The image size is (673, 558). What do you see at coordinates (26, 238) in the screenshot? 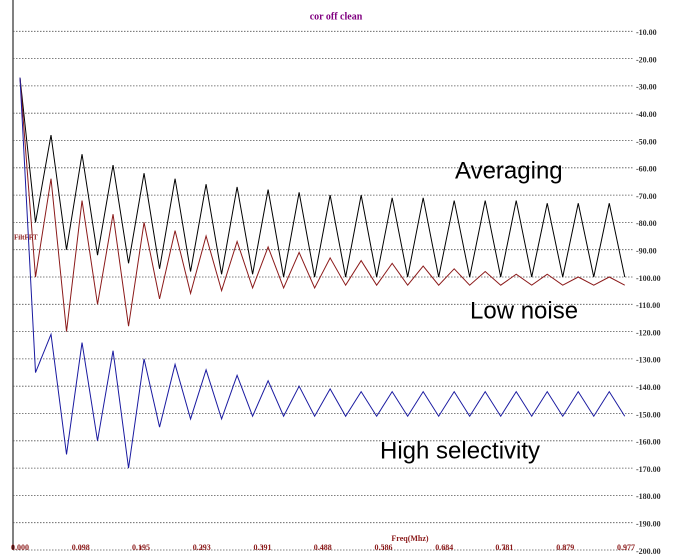
I see `y-axis-label: FiltFFT` at bounding box center [26, 238].